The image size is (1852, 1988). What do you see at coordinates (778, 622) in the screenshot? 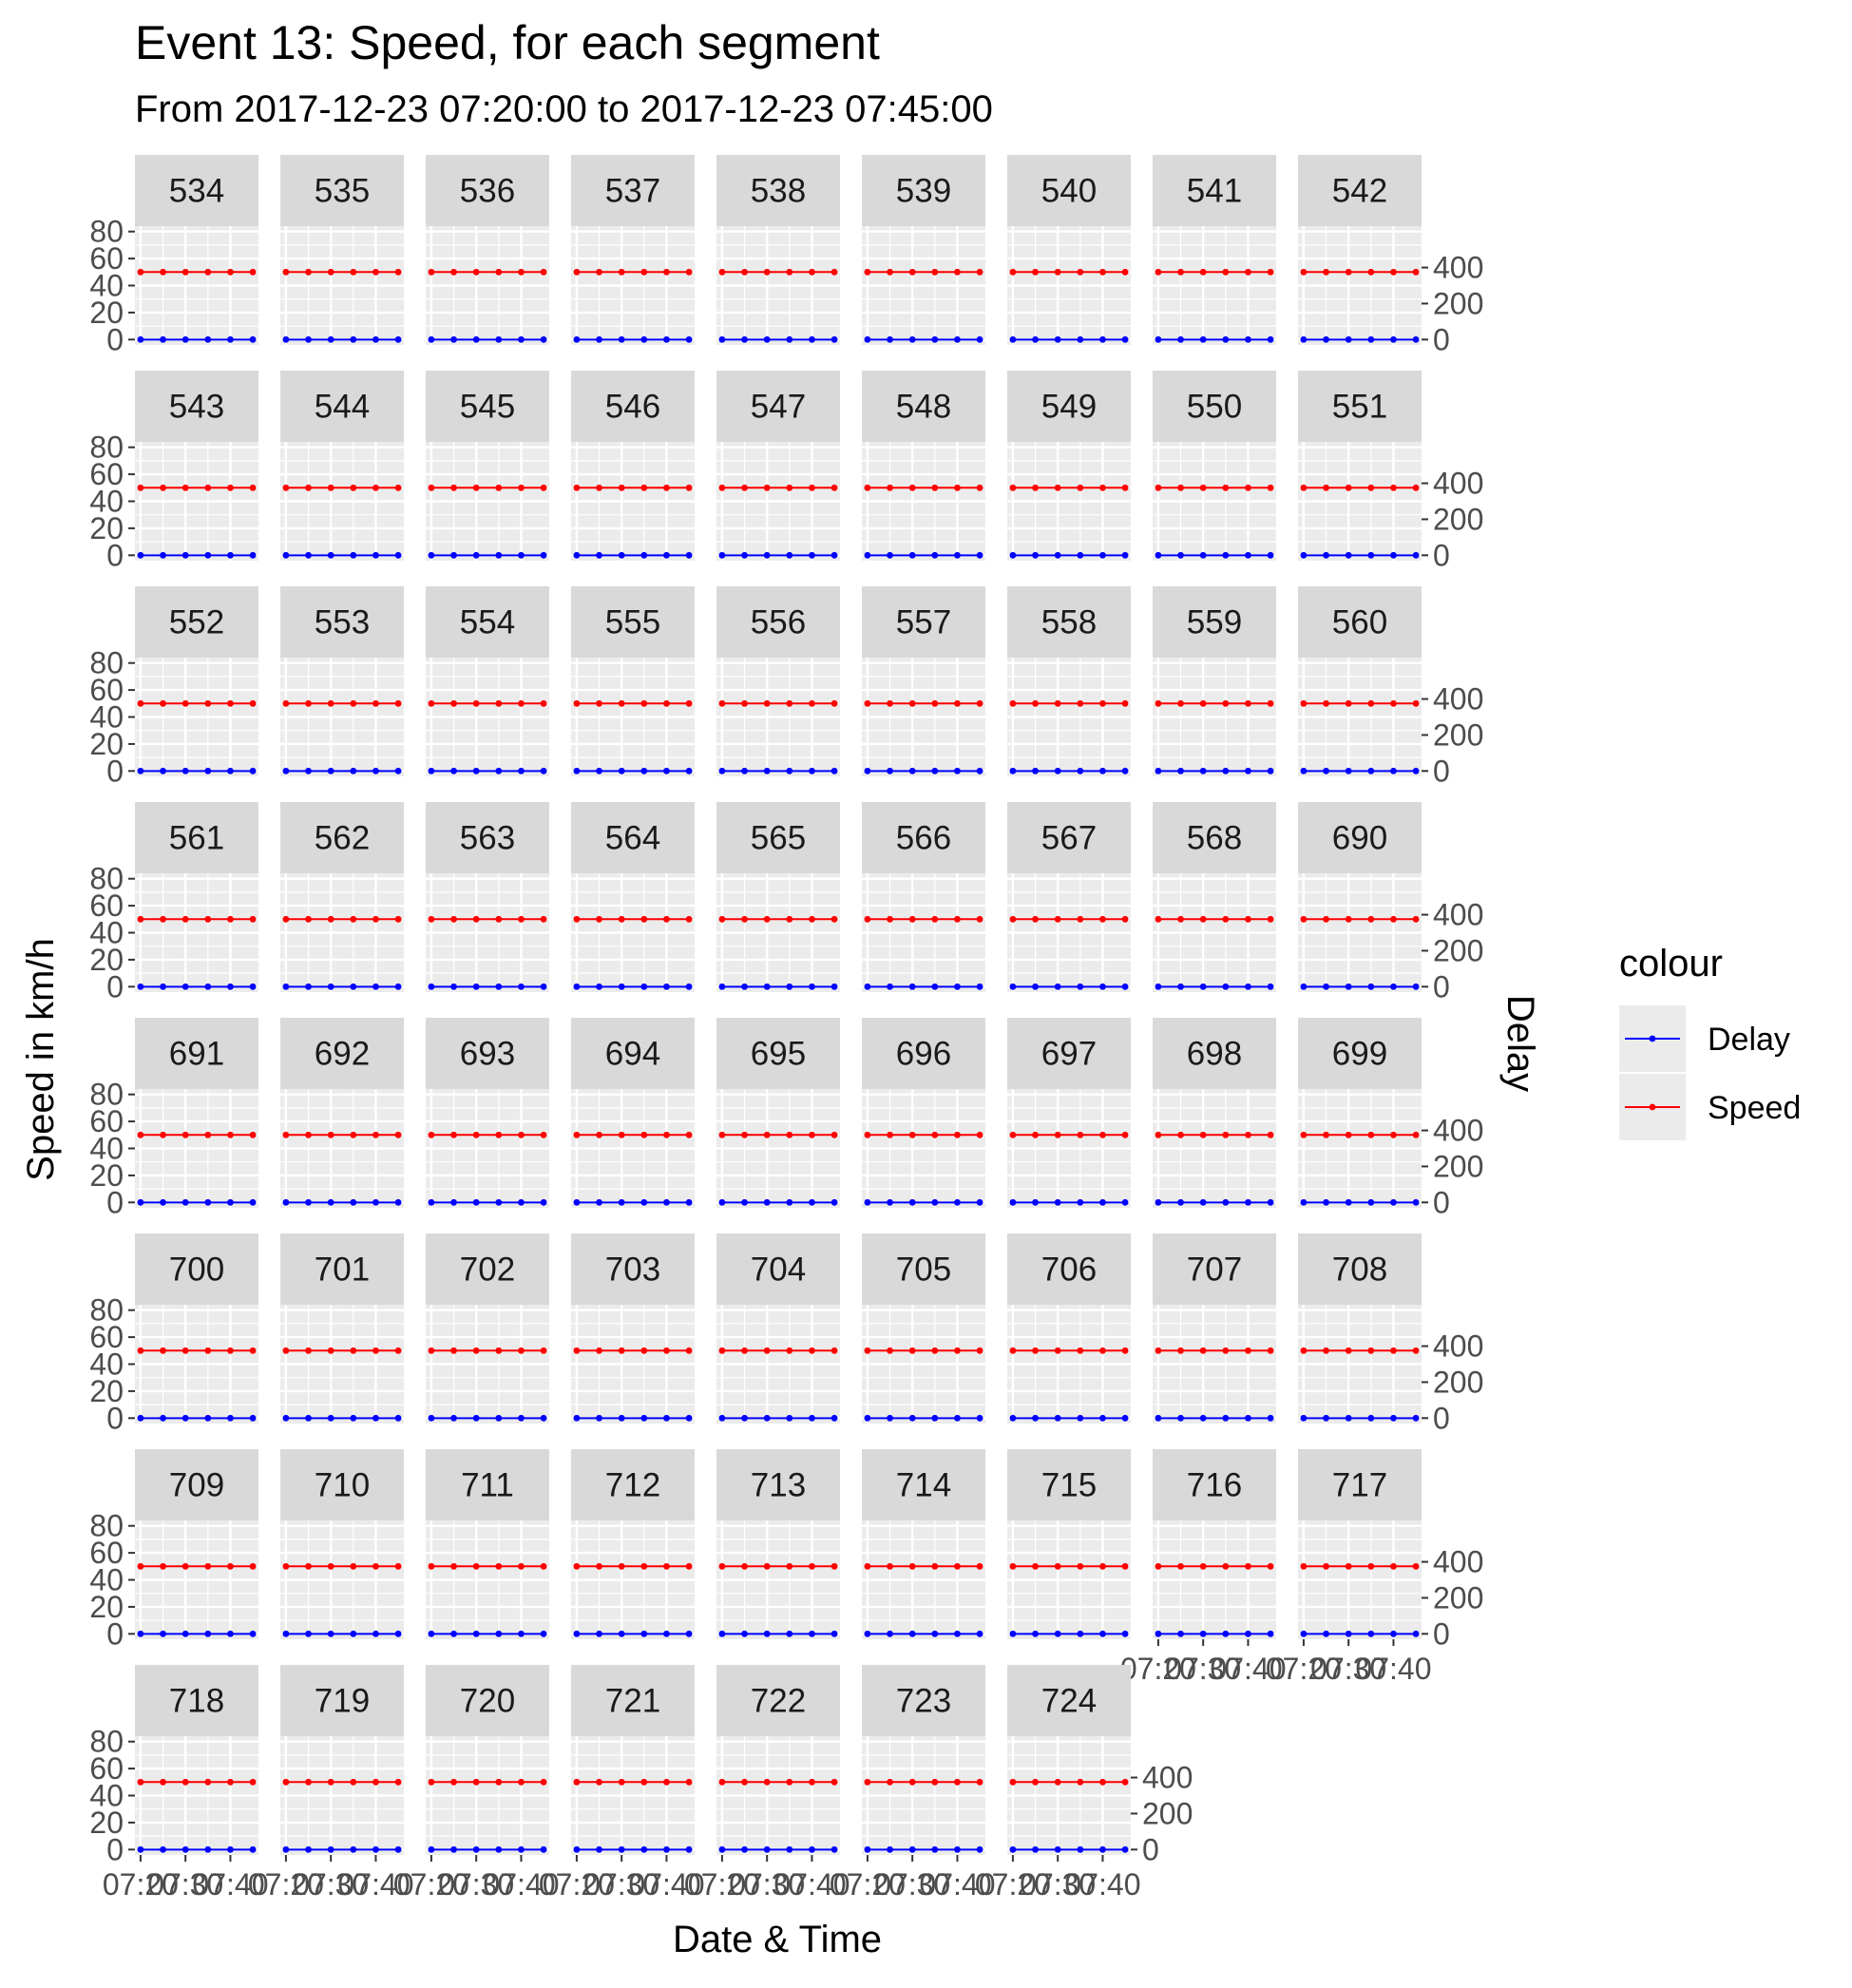
I see `facet-strip-label: 556` at bounding box center [778, 622].